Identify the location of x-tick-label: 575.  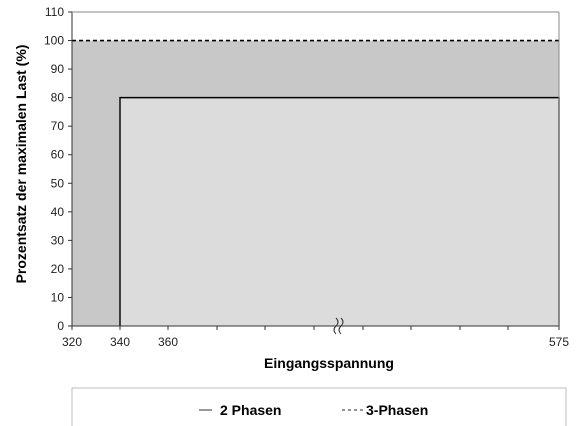
(559, 342).